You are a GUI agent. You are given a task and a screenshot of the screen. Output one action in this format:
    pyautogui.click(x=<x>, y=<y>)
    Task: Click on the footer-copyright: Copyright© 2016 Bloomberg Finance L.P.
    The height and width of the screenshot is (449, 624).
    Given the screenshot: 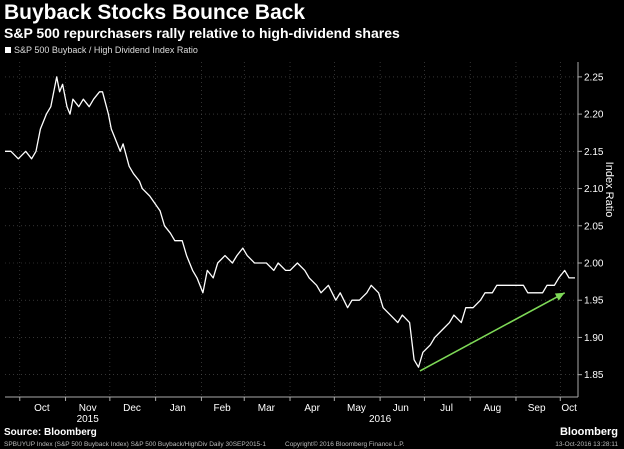 What is the action you would take?
    pyautogui.click(x=345, y=444)
    